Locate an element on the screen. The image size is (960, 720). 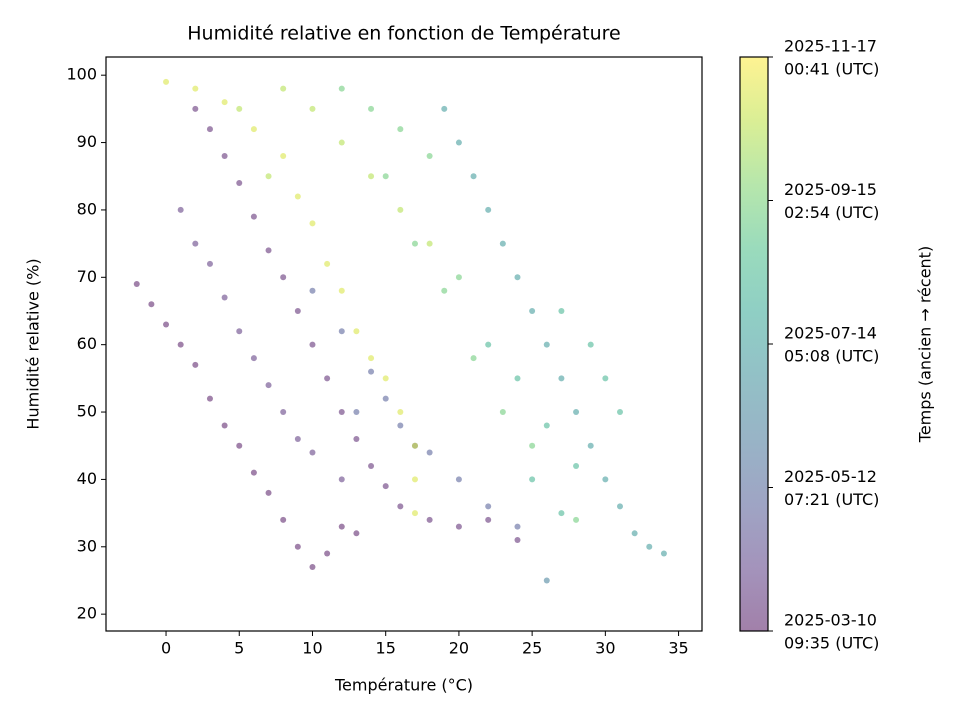
colorbar-tick-label: 2025-09-15 is located at coordinates (830, 189).